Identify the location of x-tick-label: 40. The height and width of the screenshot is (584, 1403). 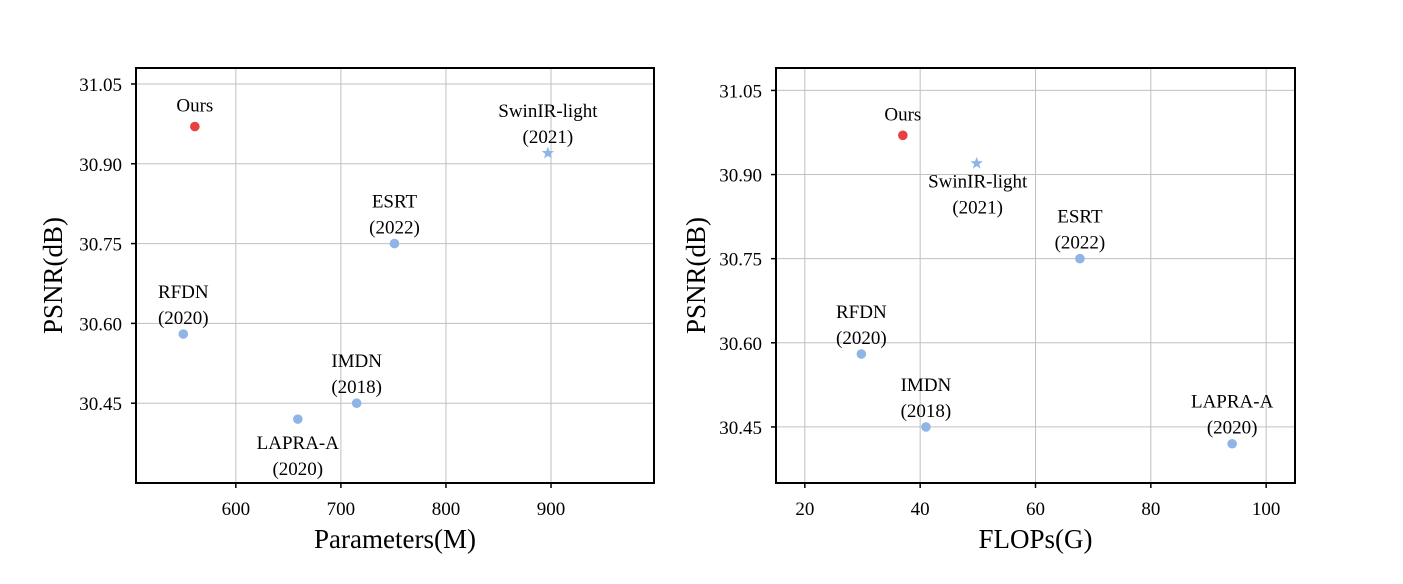
(920, 509).